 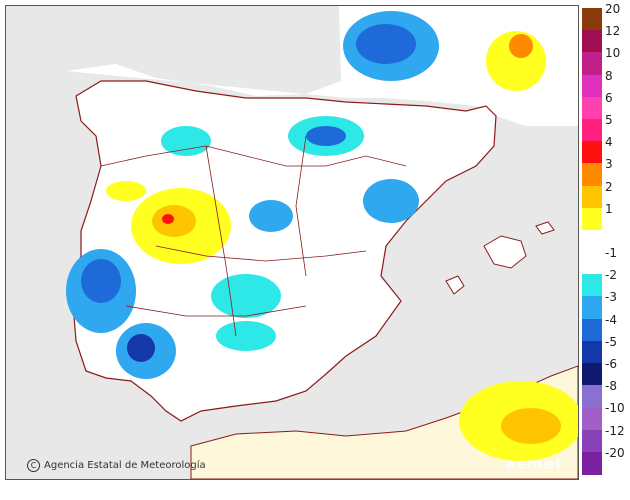 I want to click on brand-logo: aemet, so click(x=534, y=464).